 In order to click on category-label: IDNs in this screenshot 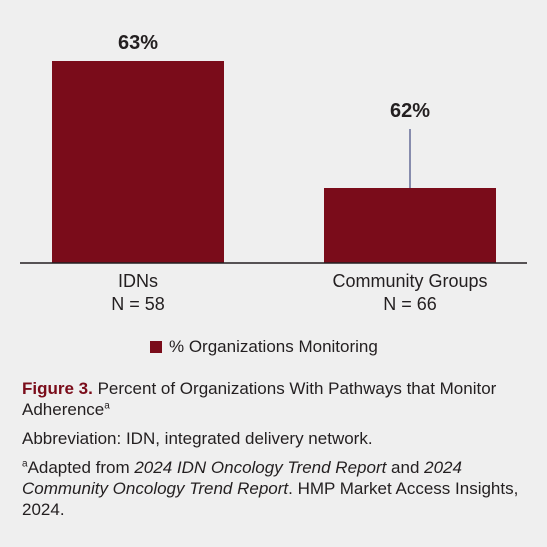, I will do `click(138, 281)`.